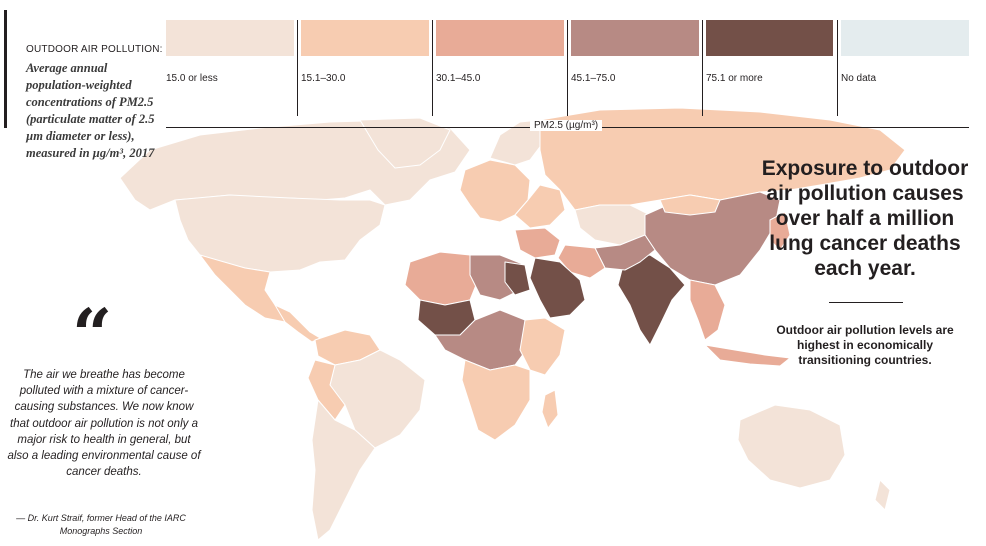 This screenshot has height=546, width=986. I want to click on region-east-africa, so click(542, 346).